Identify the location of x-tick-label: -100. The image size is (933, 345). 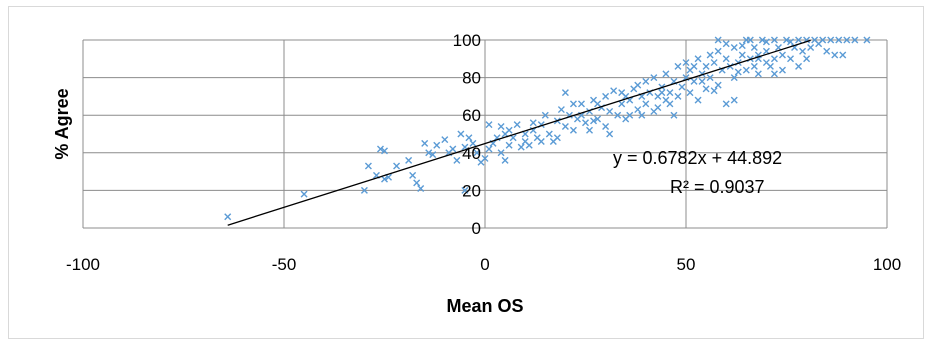
(83, 264).